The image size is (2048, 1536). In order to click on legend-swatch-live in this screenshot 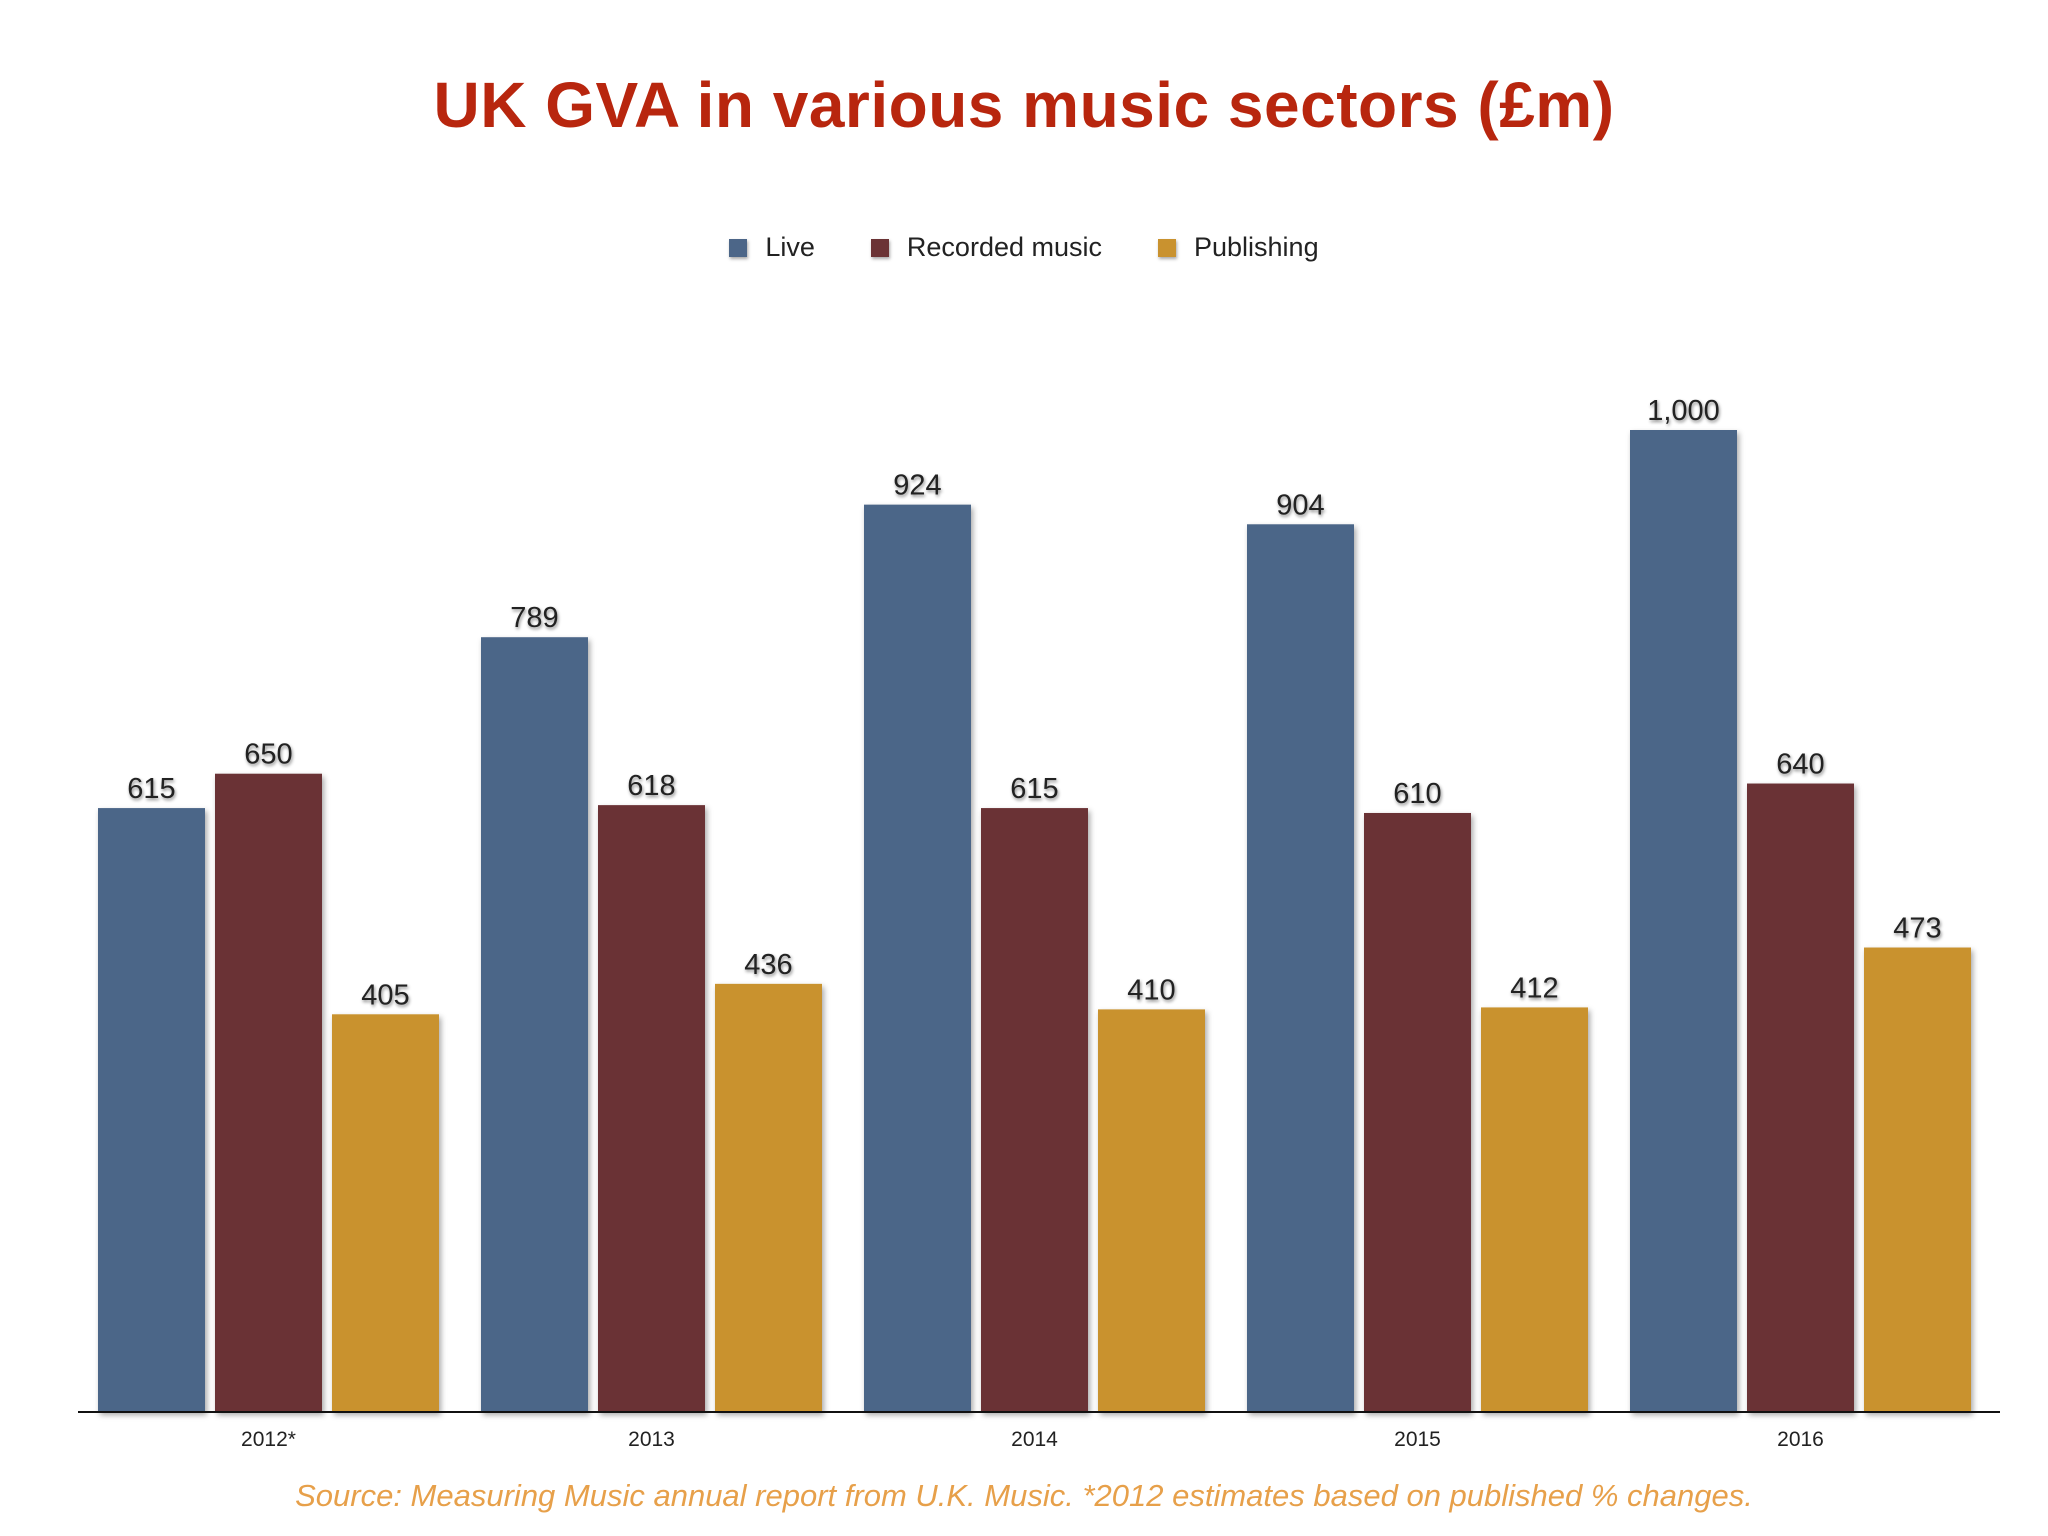, I will do `click(738, 247)`.